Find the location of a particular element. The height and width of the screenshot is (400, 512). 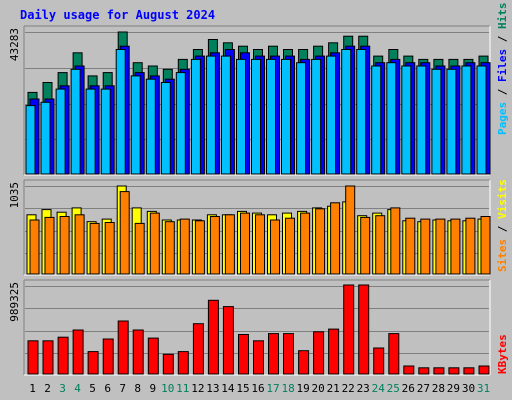

chart-legends: Pages / Files / Hits Sites / Visits KBytes is located at coordinates (502, 189).